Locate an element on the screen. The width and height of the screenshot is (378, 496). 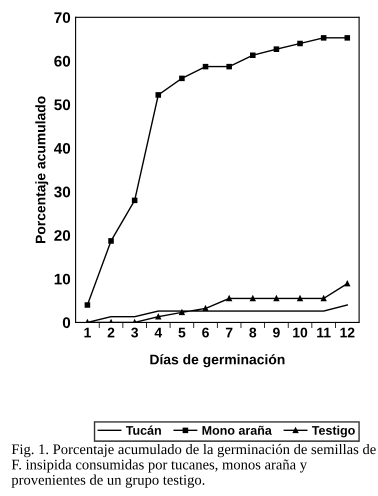
legend-label: Testigo is located at coordinates (333, 432).